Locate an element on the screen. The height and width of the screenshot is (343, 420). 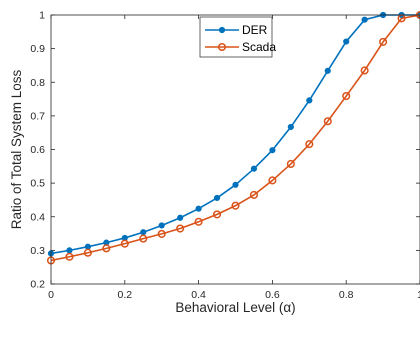
x-axis-title: Behavioral Level (α) is located at coordinates (235, 307).